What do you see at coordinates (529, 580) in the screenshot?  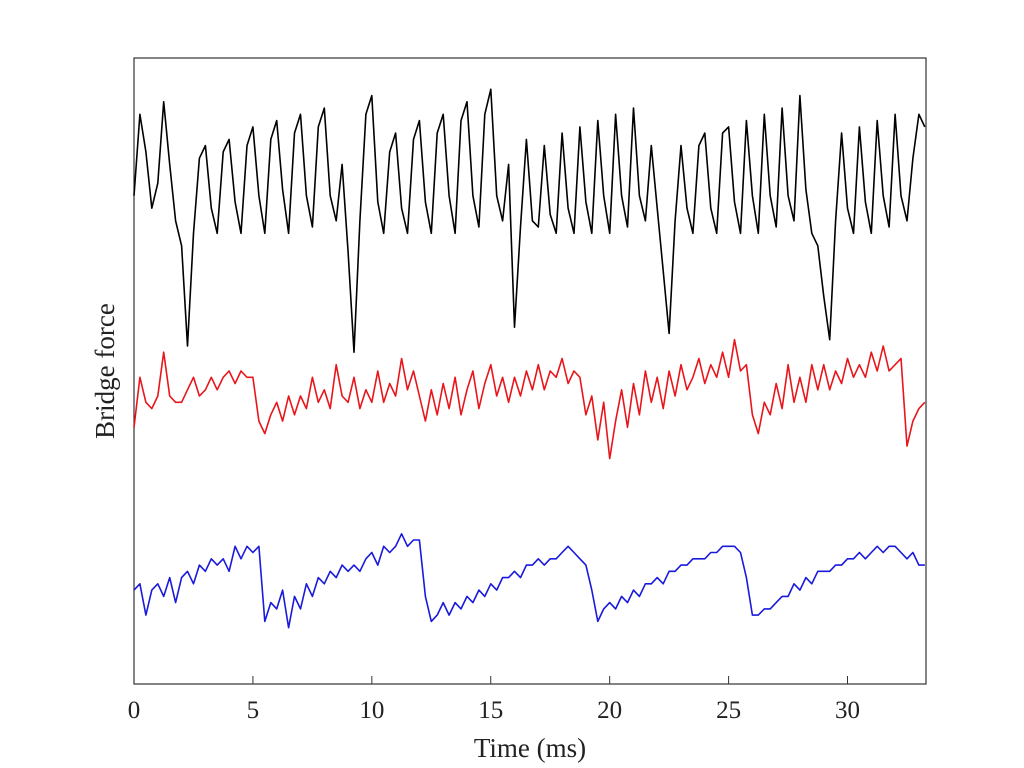 I see `series-line-blue-trace` at bounding box center [529, 580].